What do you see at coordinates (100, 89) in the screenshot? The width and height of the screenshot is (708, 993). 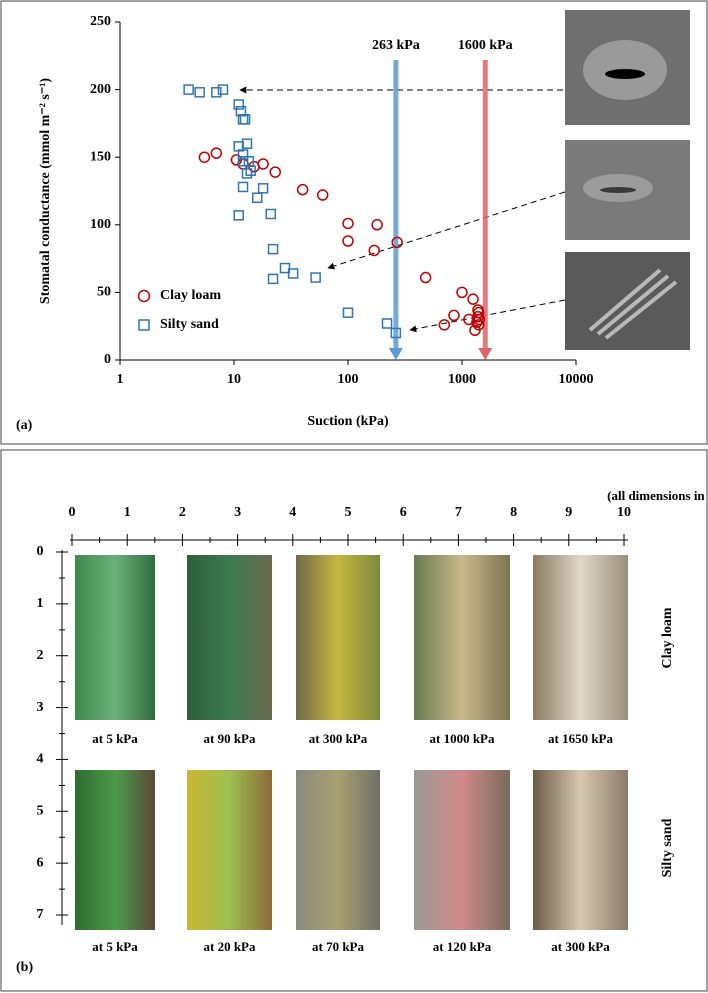 I see `y-tick-label: 200` at bounding box center [100, 89].